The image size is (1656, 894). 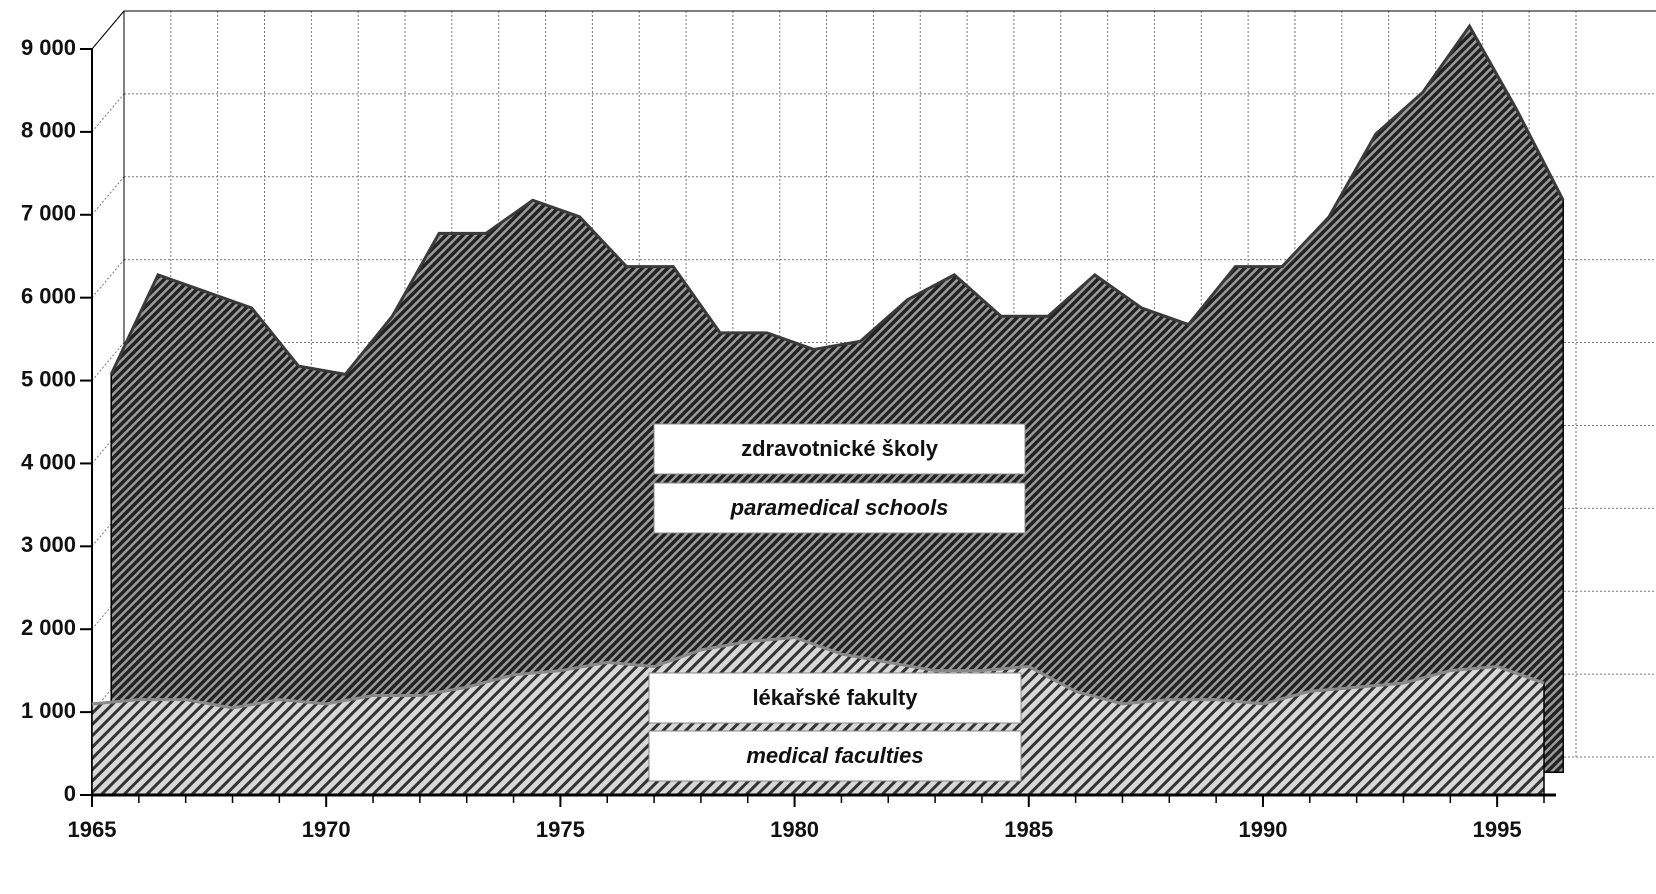 What do you see at coordinates (48, 710) in the screenshot?
I see `y-tick-label: 1 000` at bounding box center [48, 710].